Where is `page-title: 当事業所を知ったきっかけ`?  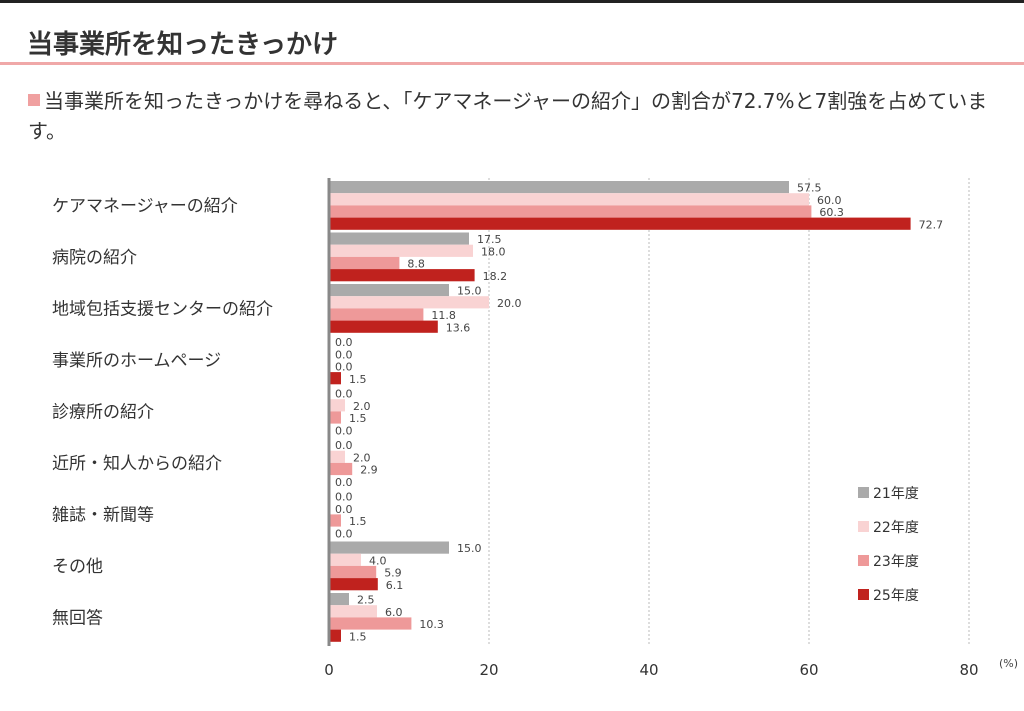 page-title: 当事業所を知ったきっかけ is located at coordinates (182, 45).